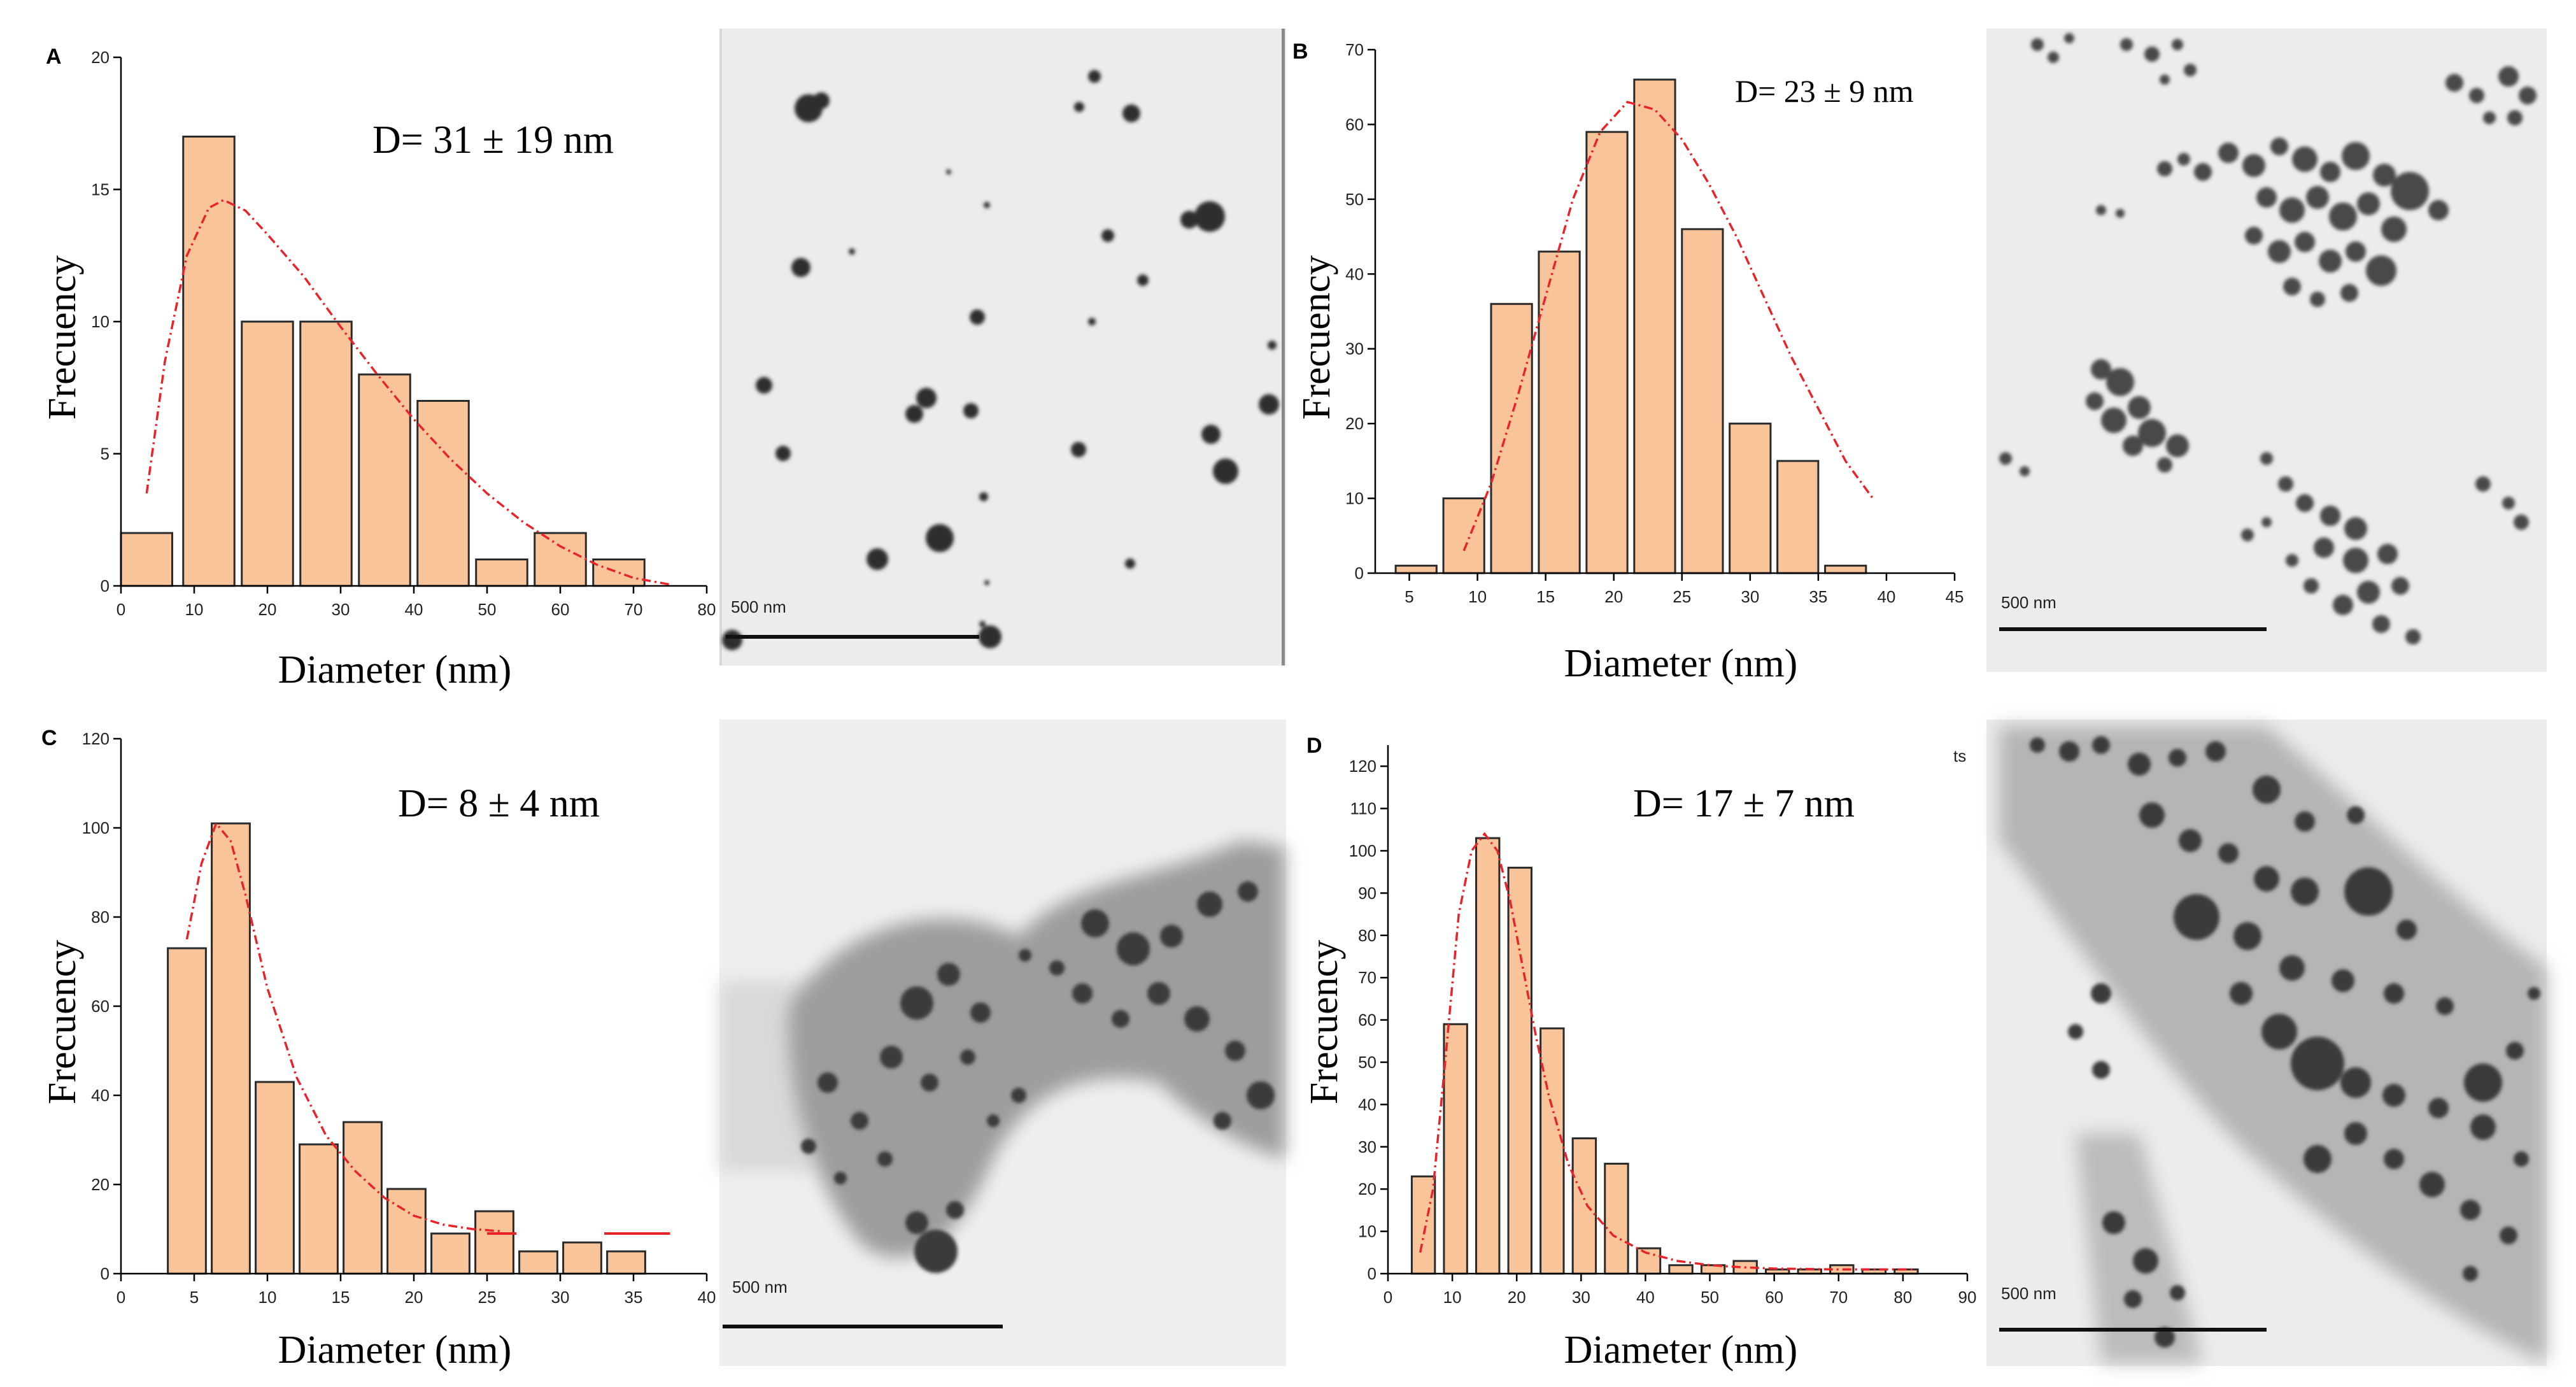 The height and width of the screenshot is (1387, 2576). I want to click on x-axis-title-c: Diameter (nm), so click(395, 1350).